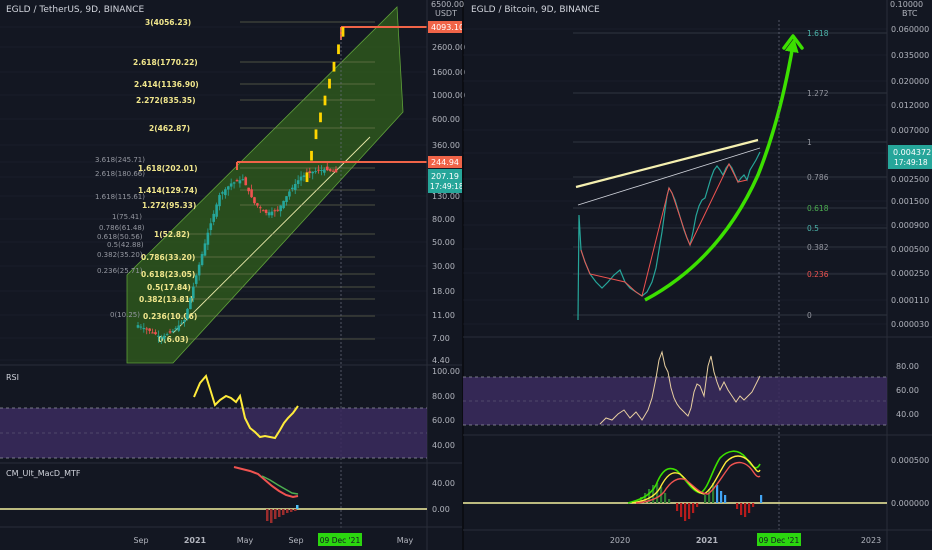 The image size is (932, 550). What do you see at coordinates (446, 371) in the screenshot?
I see `rsi-tick-label: 100.00` at bounding box center [446, 371].